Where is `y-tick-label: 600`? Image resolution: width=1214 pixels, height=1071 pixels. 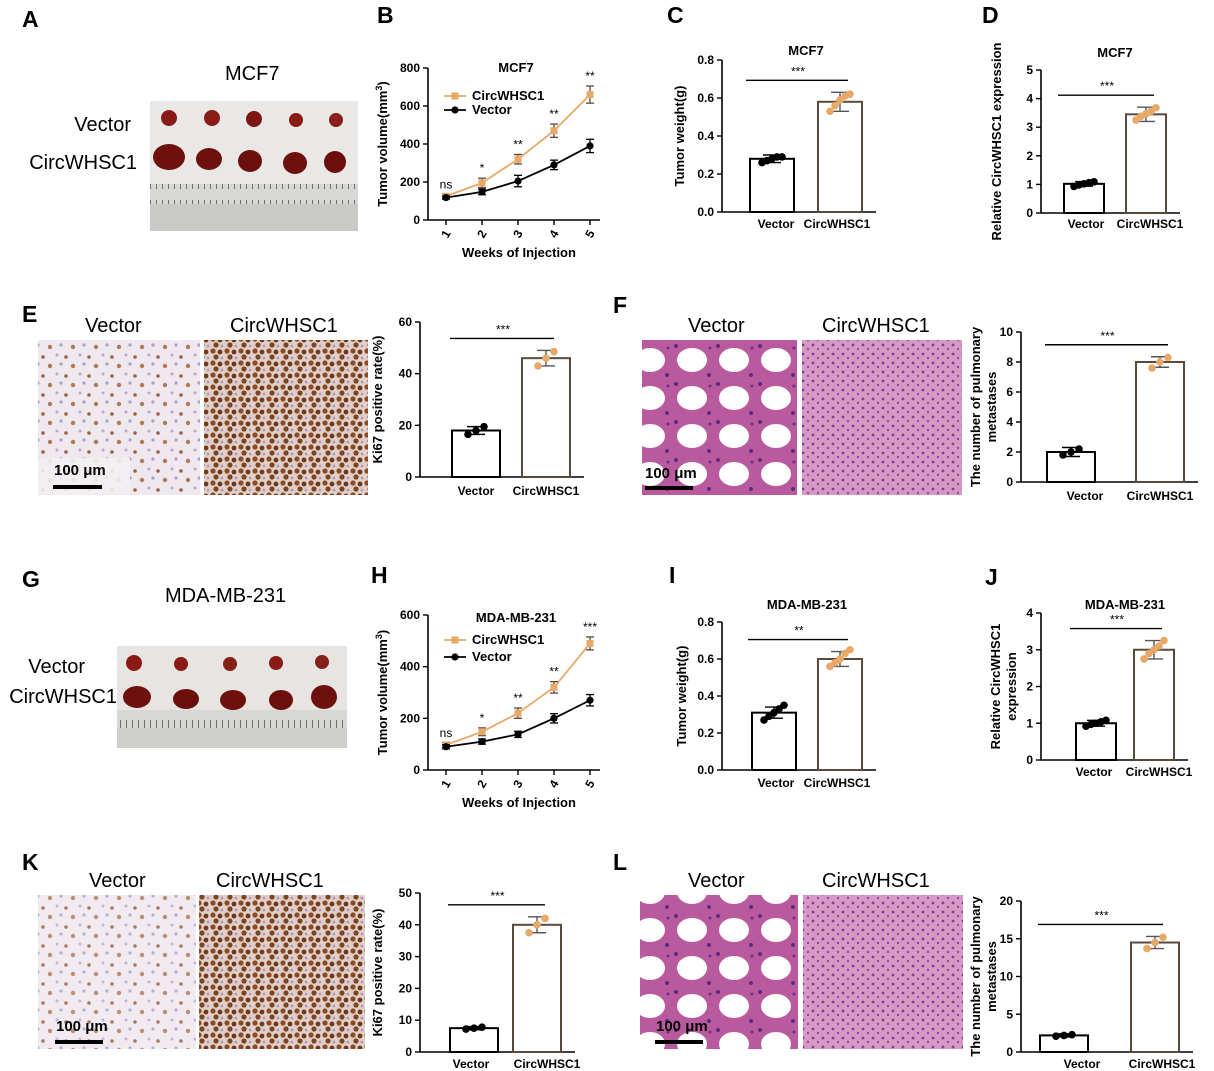
y-tick-label: 600 is located at coordinates (410, 106).